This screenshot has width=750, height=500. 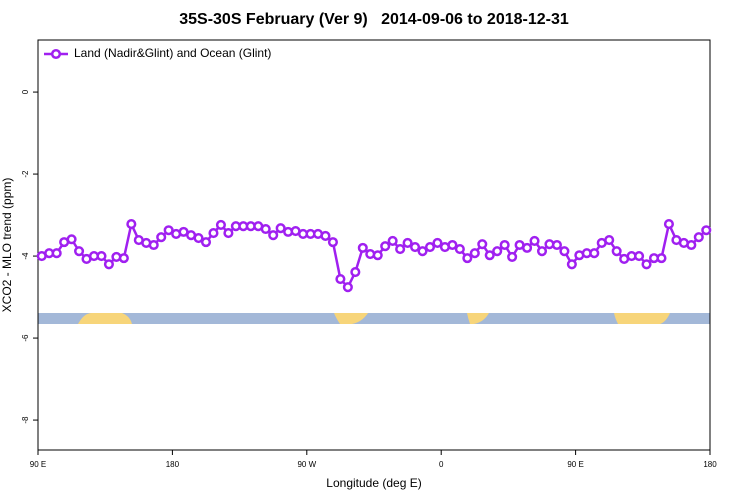 I want to click on land-ocean-strip, so click(x=374, y=318).